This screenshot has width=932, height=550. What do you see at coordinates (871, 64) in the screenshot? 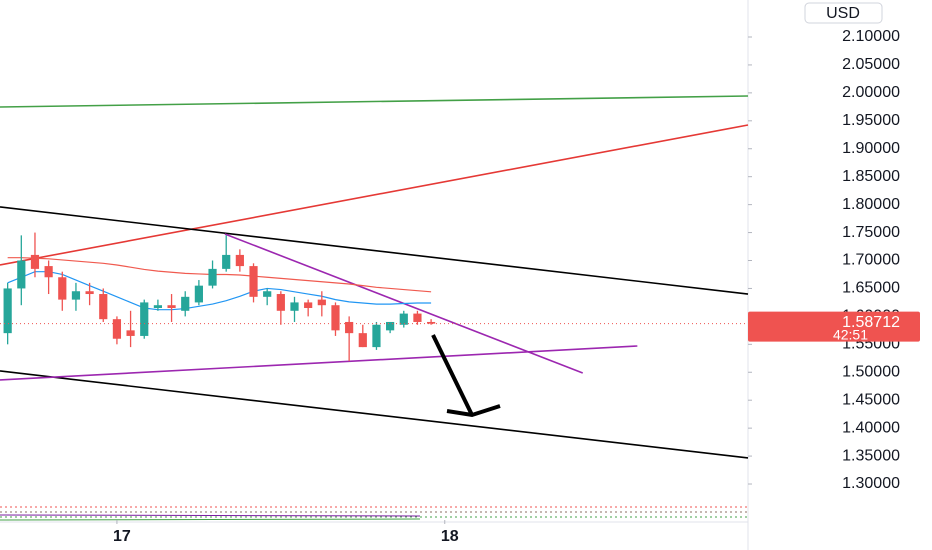
I see `y-tick-label: 2.05000` at bounding box center [871, 64].